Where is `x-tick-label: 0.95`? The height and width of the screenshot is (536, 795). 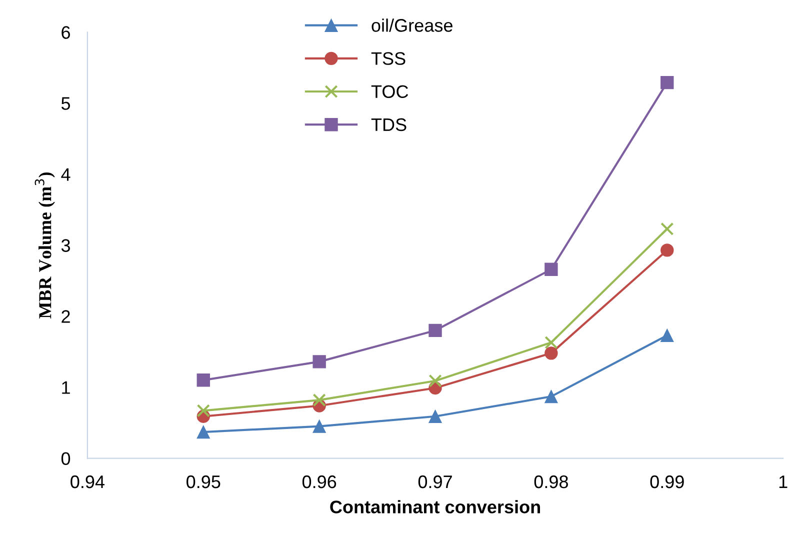 x-tick-label: 0.95 is located at coordinates (203, 481).